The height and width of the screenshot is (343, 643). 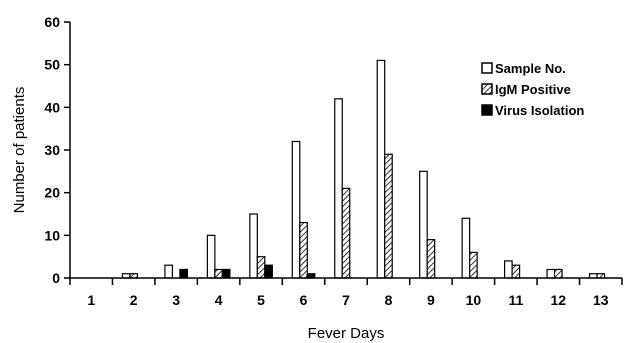 What do you see at coordinates (431, 300) in the screenshot?
I see `x-tick-label-8: 9` at bounding box center [431, 300].